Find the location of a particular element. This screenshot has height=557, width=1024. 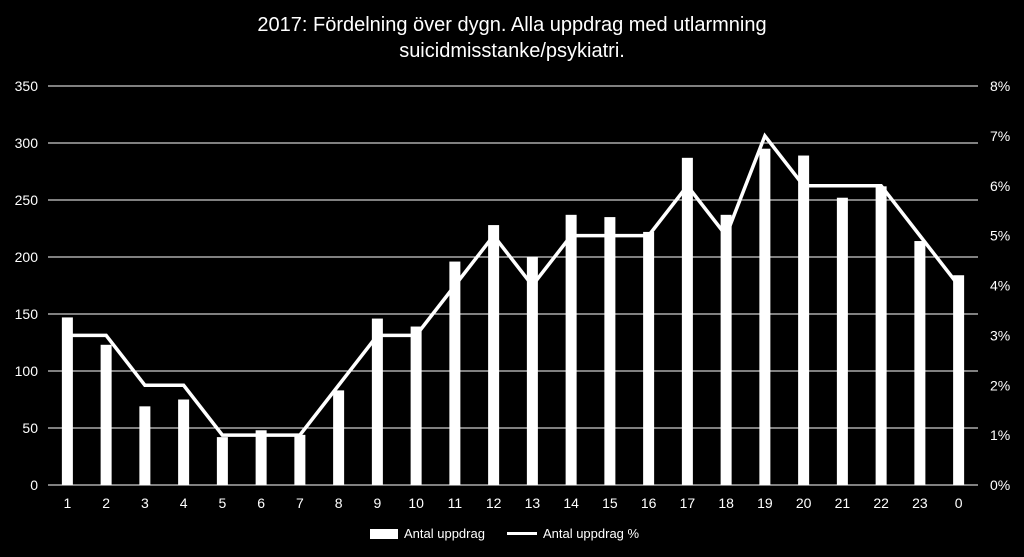

x-tick-label: 12 is located at coordinates (494, 503).